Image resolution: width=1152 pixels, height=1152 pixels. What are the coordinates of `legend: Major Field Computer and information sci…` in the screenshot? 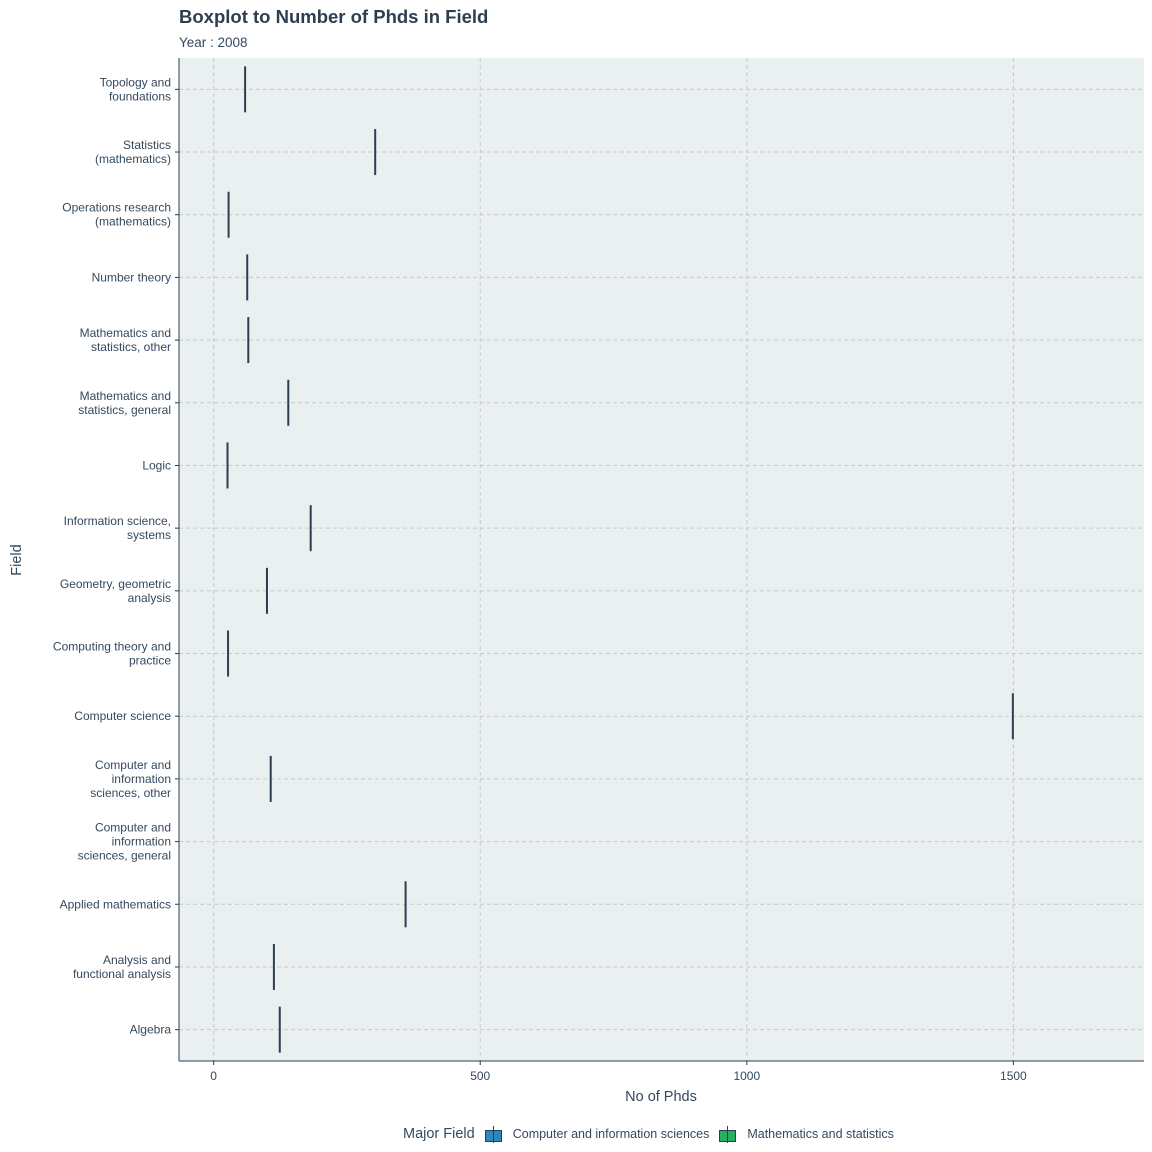 It's located at (653, 1134).